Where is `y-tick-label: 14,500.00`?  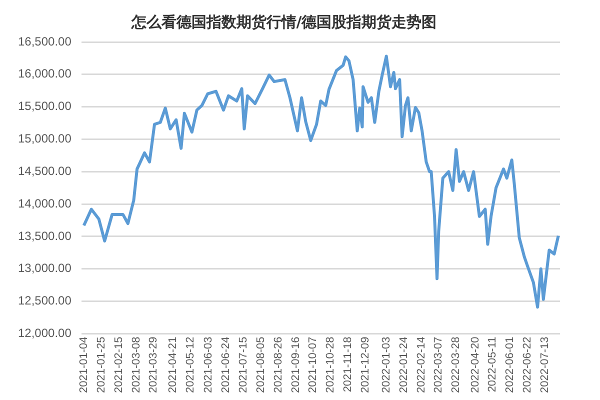
y-tick-label: 14,500.00 is located at coordinates (45, 171).